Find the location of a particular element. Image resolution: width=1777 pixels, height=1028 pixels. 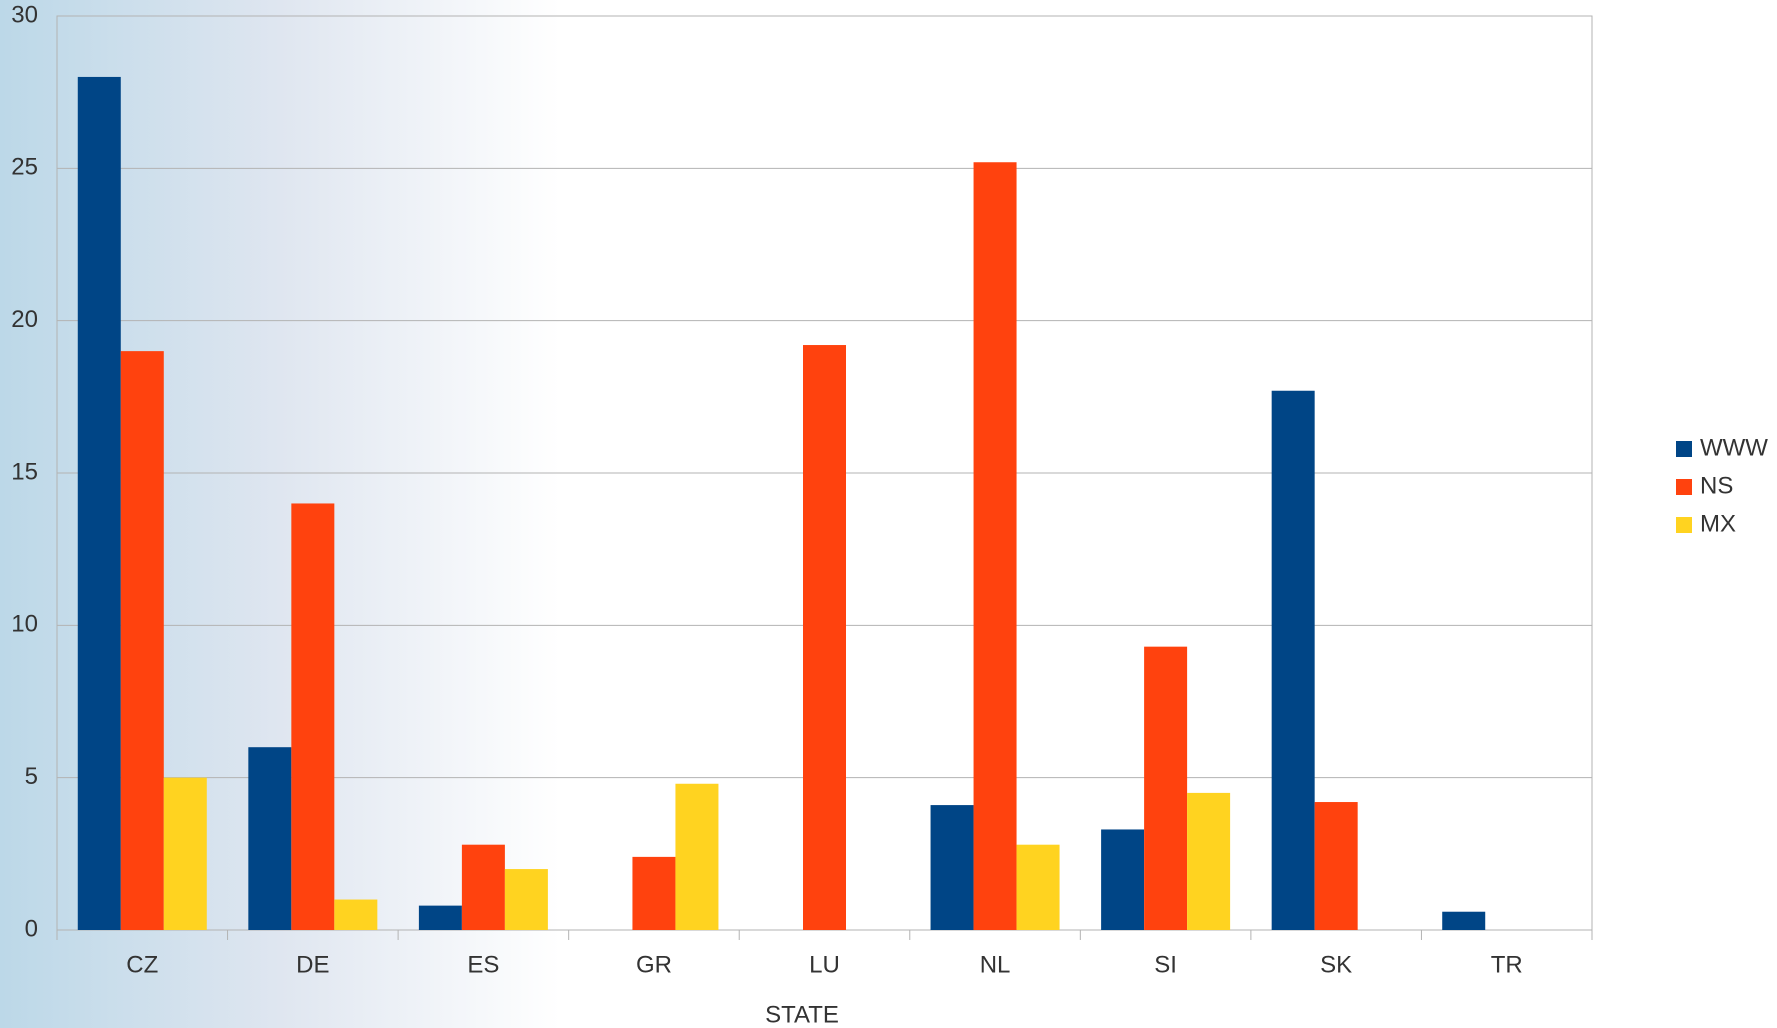

x-tick-label: CZ is located at coordinates (142, 964).